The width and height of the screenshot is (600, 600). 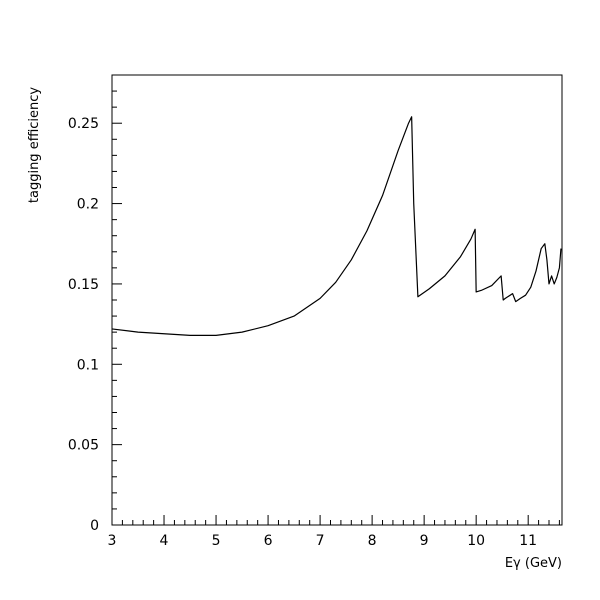 I want to click on x-tick-label: 6, so click(x=268, y=541).